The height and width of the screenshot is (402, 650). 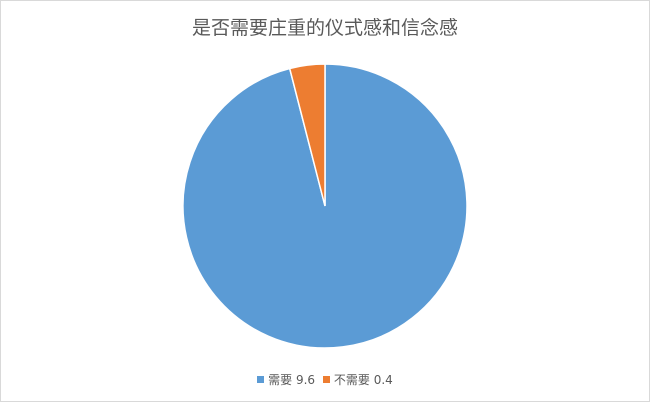 I want to click on legend-item-not-need: 不需要 0.4, so click(x=357, y=379).